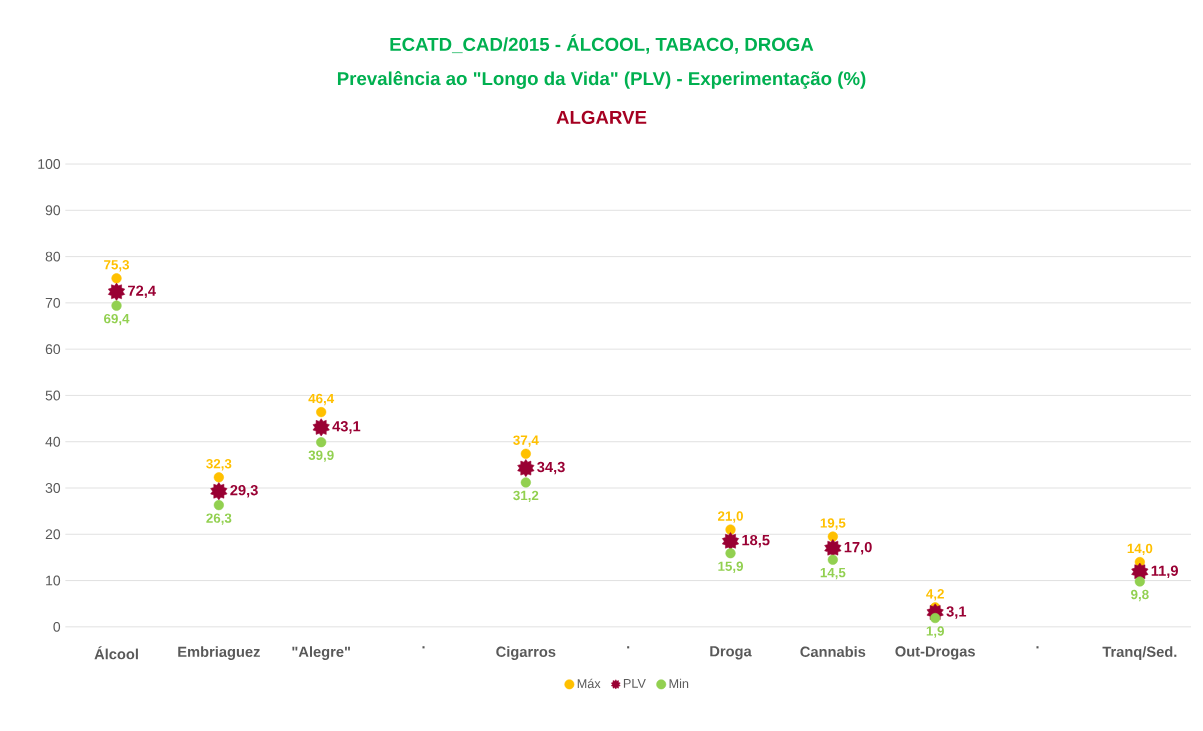  I want to click on y-tick-label: 80, so click(53, 256).